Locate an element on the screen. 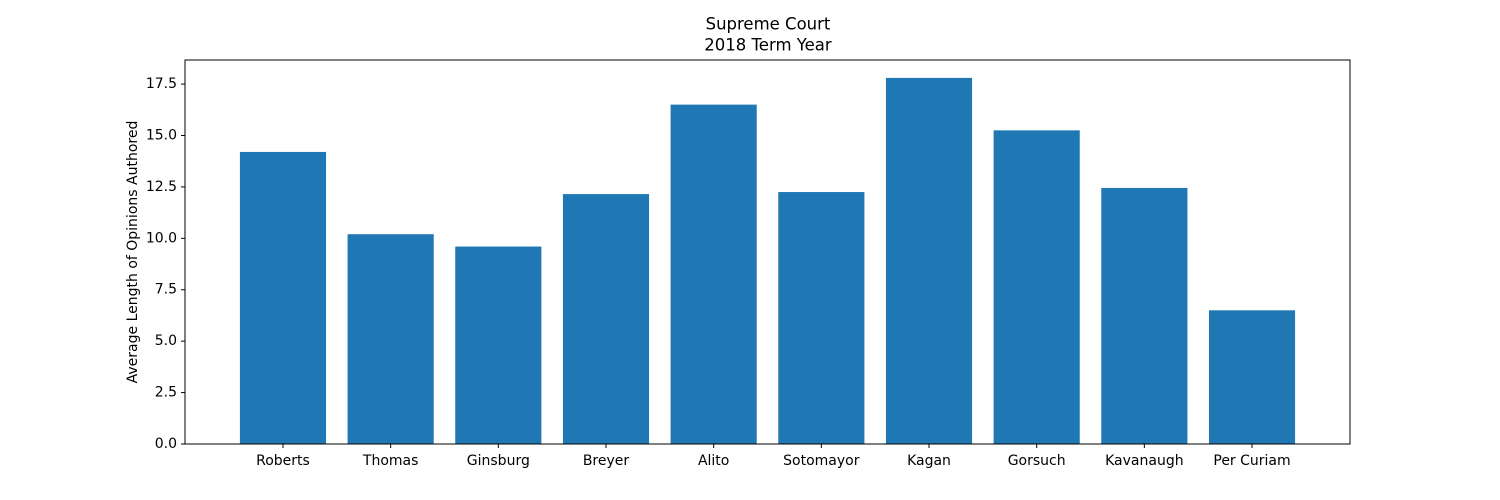  x-tick-label: Alito is located at coordinates (713, 461).